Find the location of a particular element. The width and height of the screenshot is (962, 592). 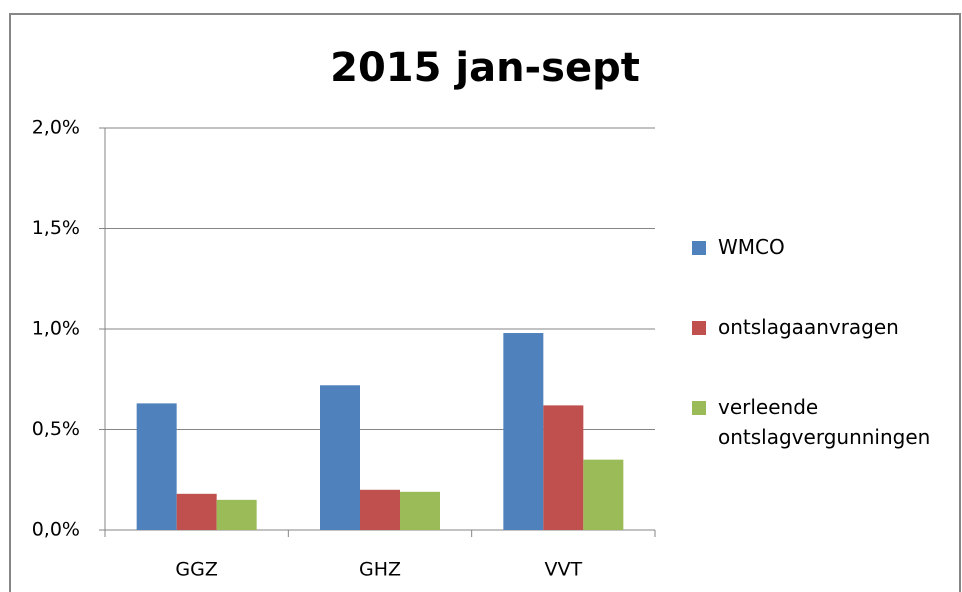

x-tick-label: GGZ is located at coordinates (196, 570).